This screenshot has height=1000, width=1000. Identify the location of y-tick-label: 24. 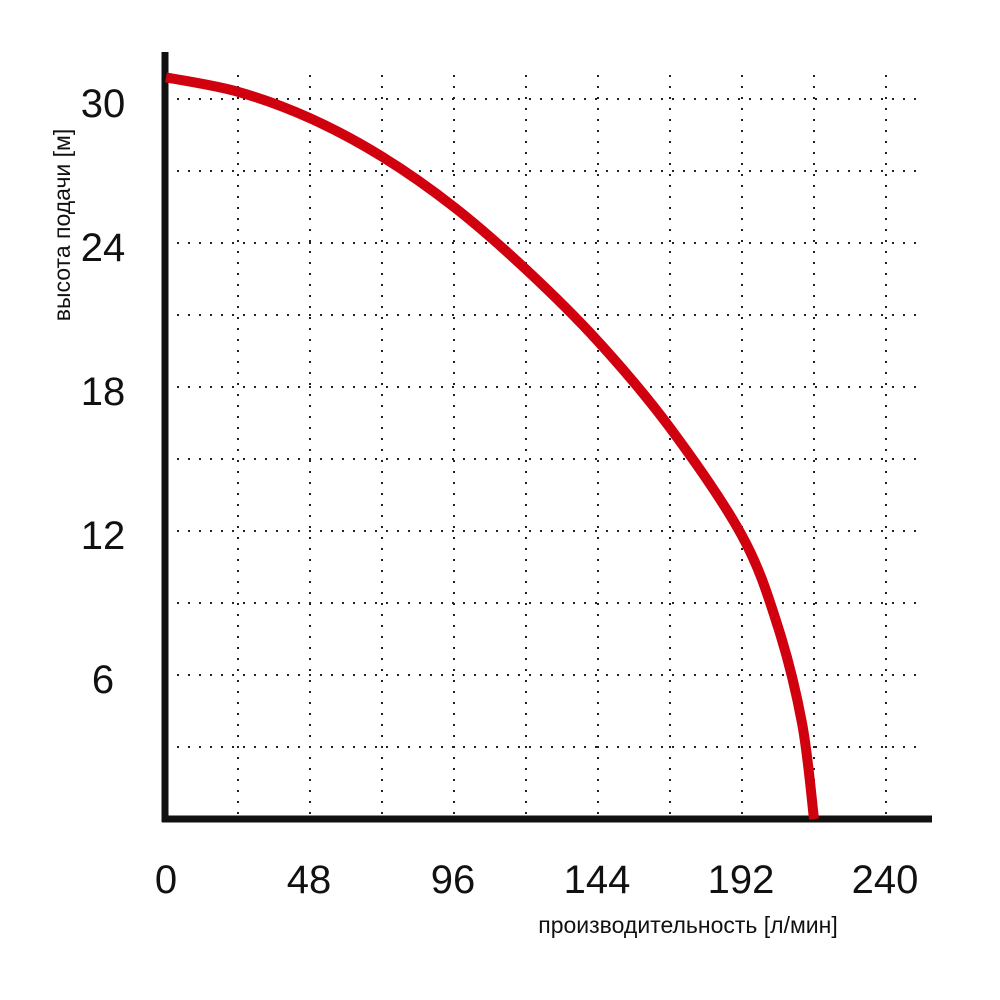
(103, 248).